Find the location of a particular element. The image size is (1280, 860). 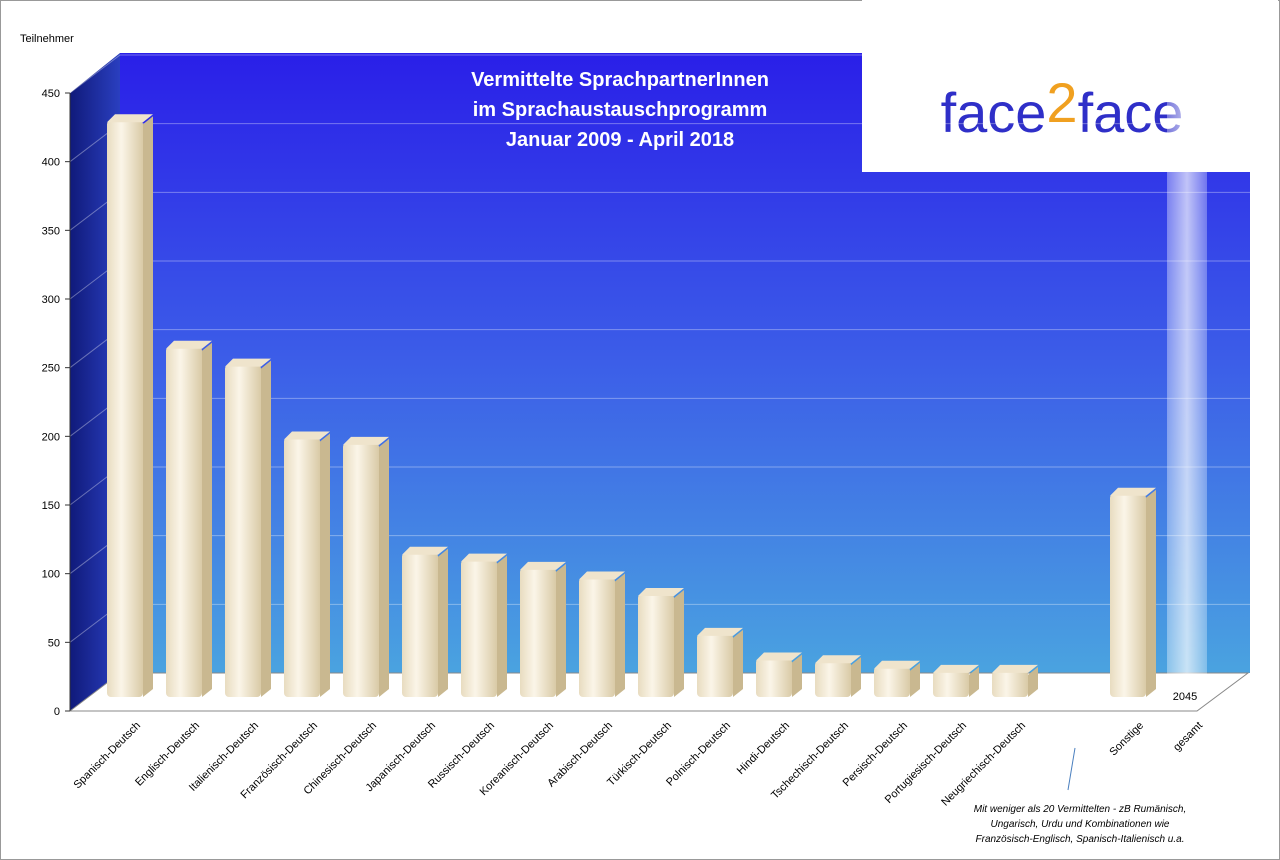

logo-box is located at coordinates (1070, 86).